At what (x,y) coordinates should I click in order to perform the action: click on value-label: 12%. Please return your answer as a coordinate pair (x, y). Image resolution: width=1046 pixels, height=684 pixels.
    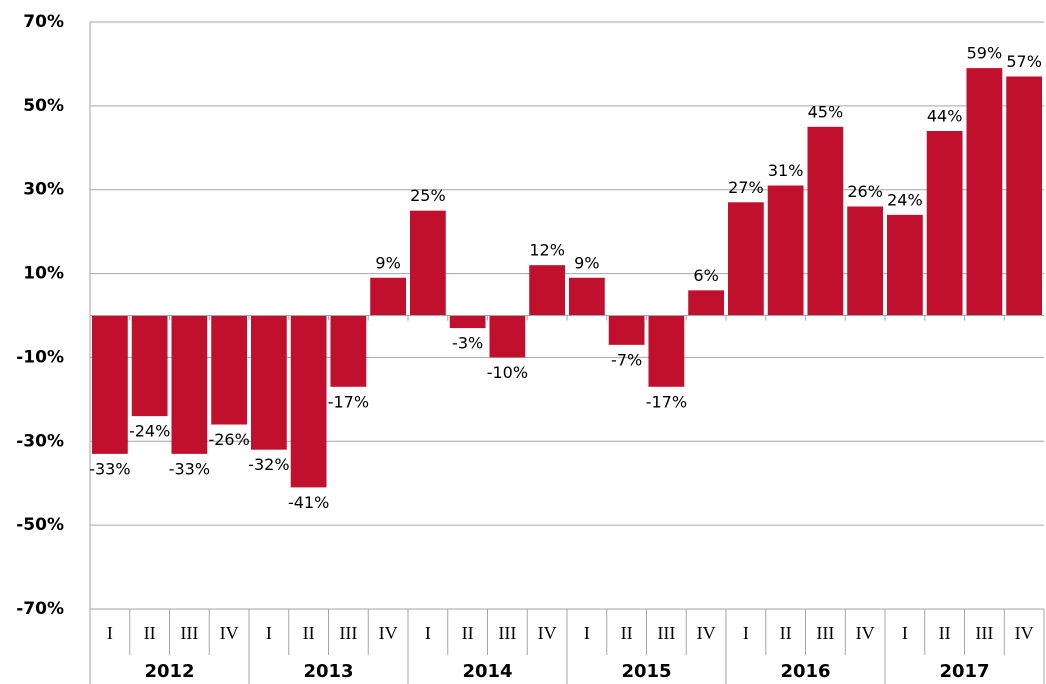
    Looking at the image, I should click on (547, 250).